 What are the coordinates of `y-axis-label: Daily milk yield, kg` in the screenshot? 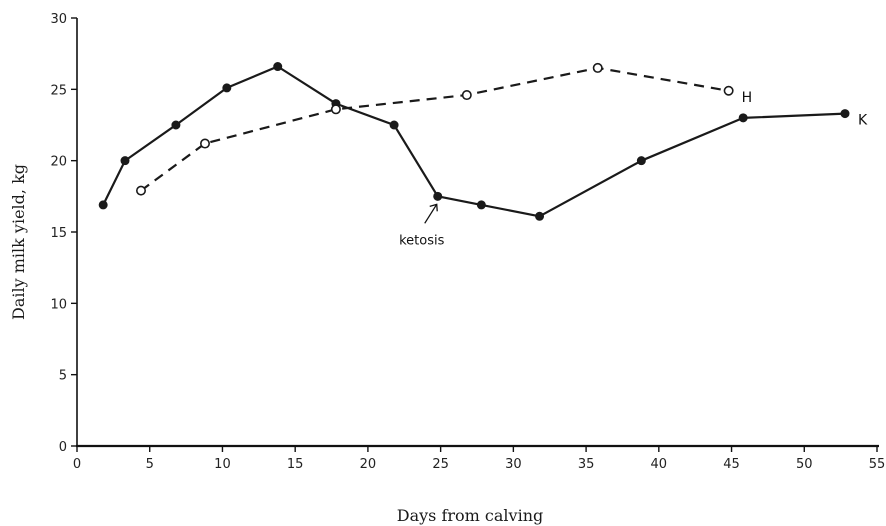 It's located at (18, 242).